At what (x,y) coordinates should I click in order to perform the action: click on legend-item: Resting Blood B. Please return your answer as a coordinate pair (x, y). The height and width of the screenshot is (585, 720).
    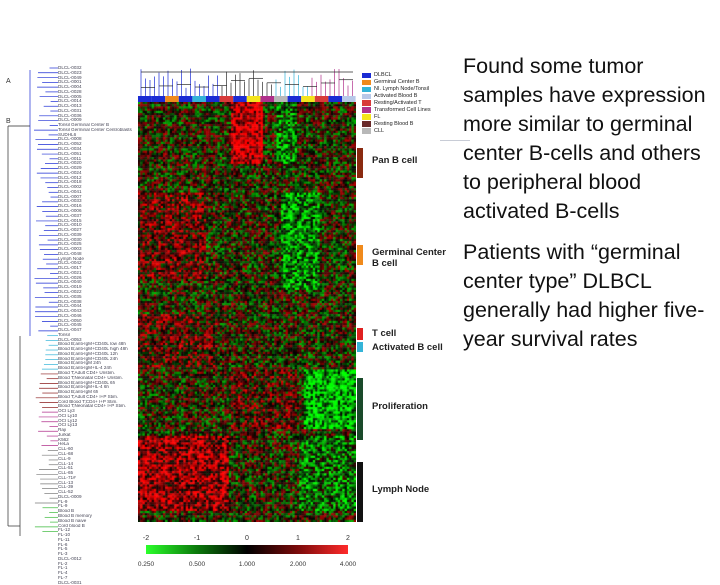
    Looking at the image, I should click on (412, 124).